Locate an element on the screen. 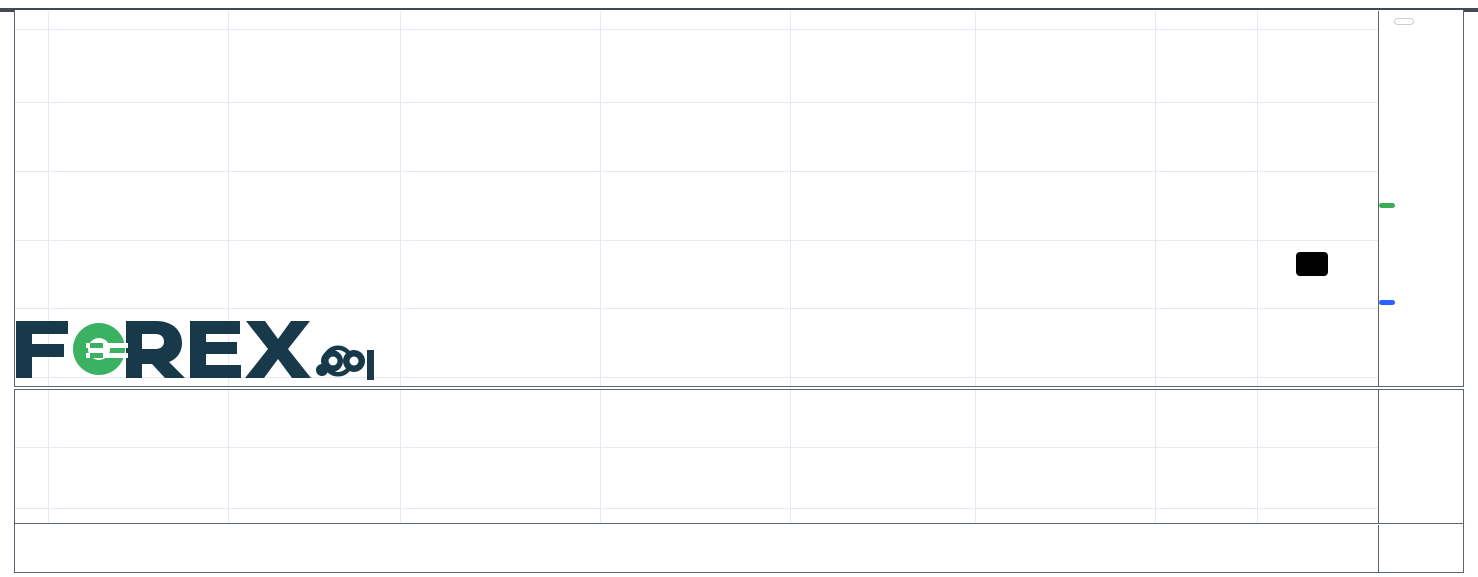 This screenshot has width=1478, height=577. price-tooltip is located at coordinates (1312, 264).